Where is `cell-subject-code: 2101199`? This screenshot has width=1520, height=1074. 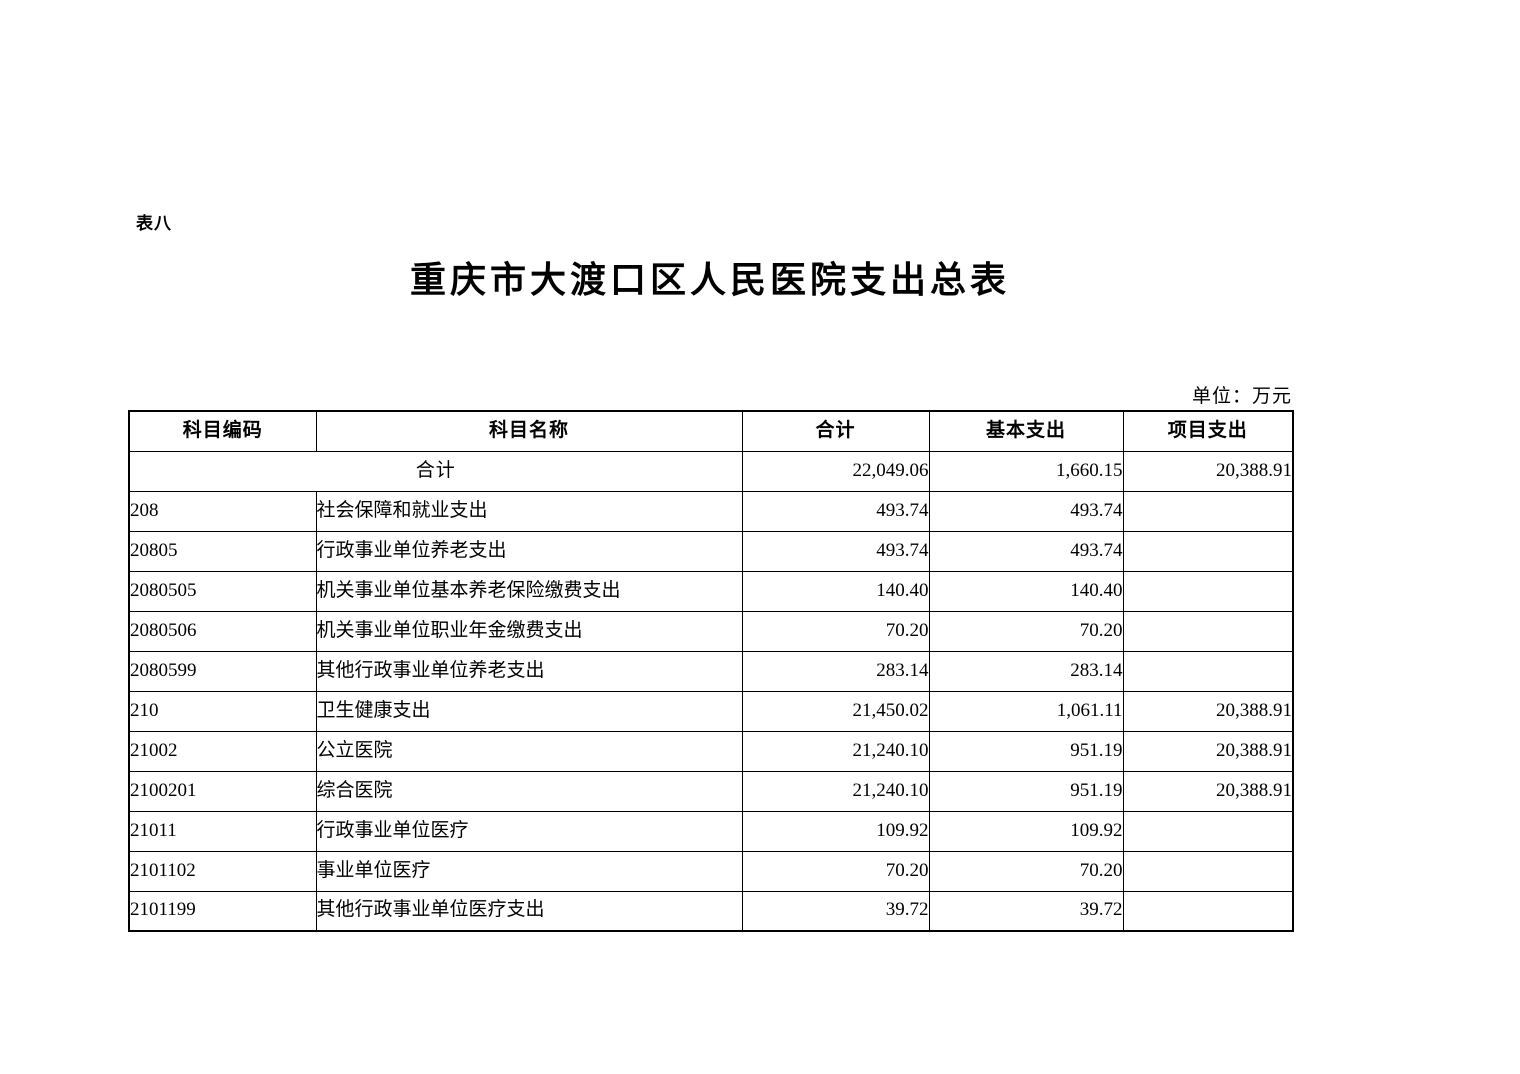
cell-subject-code: 2101199 is located at coordinates (222, 911).